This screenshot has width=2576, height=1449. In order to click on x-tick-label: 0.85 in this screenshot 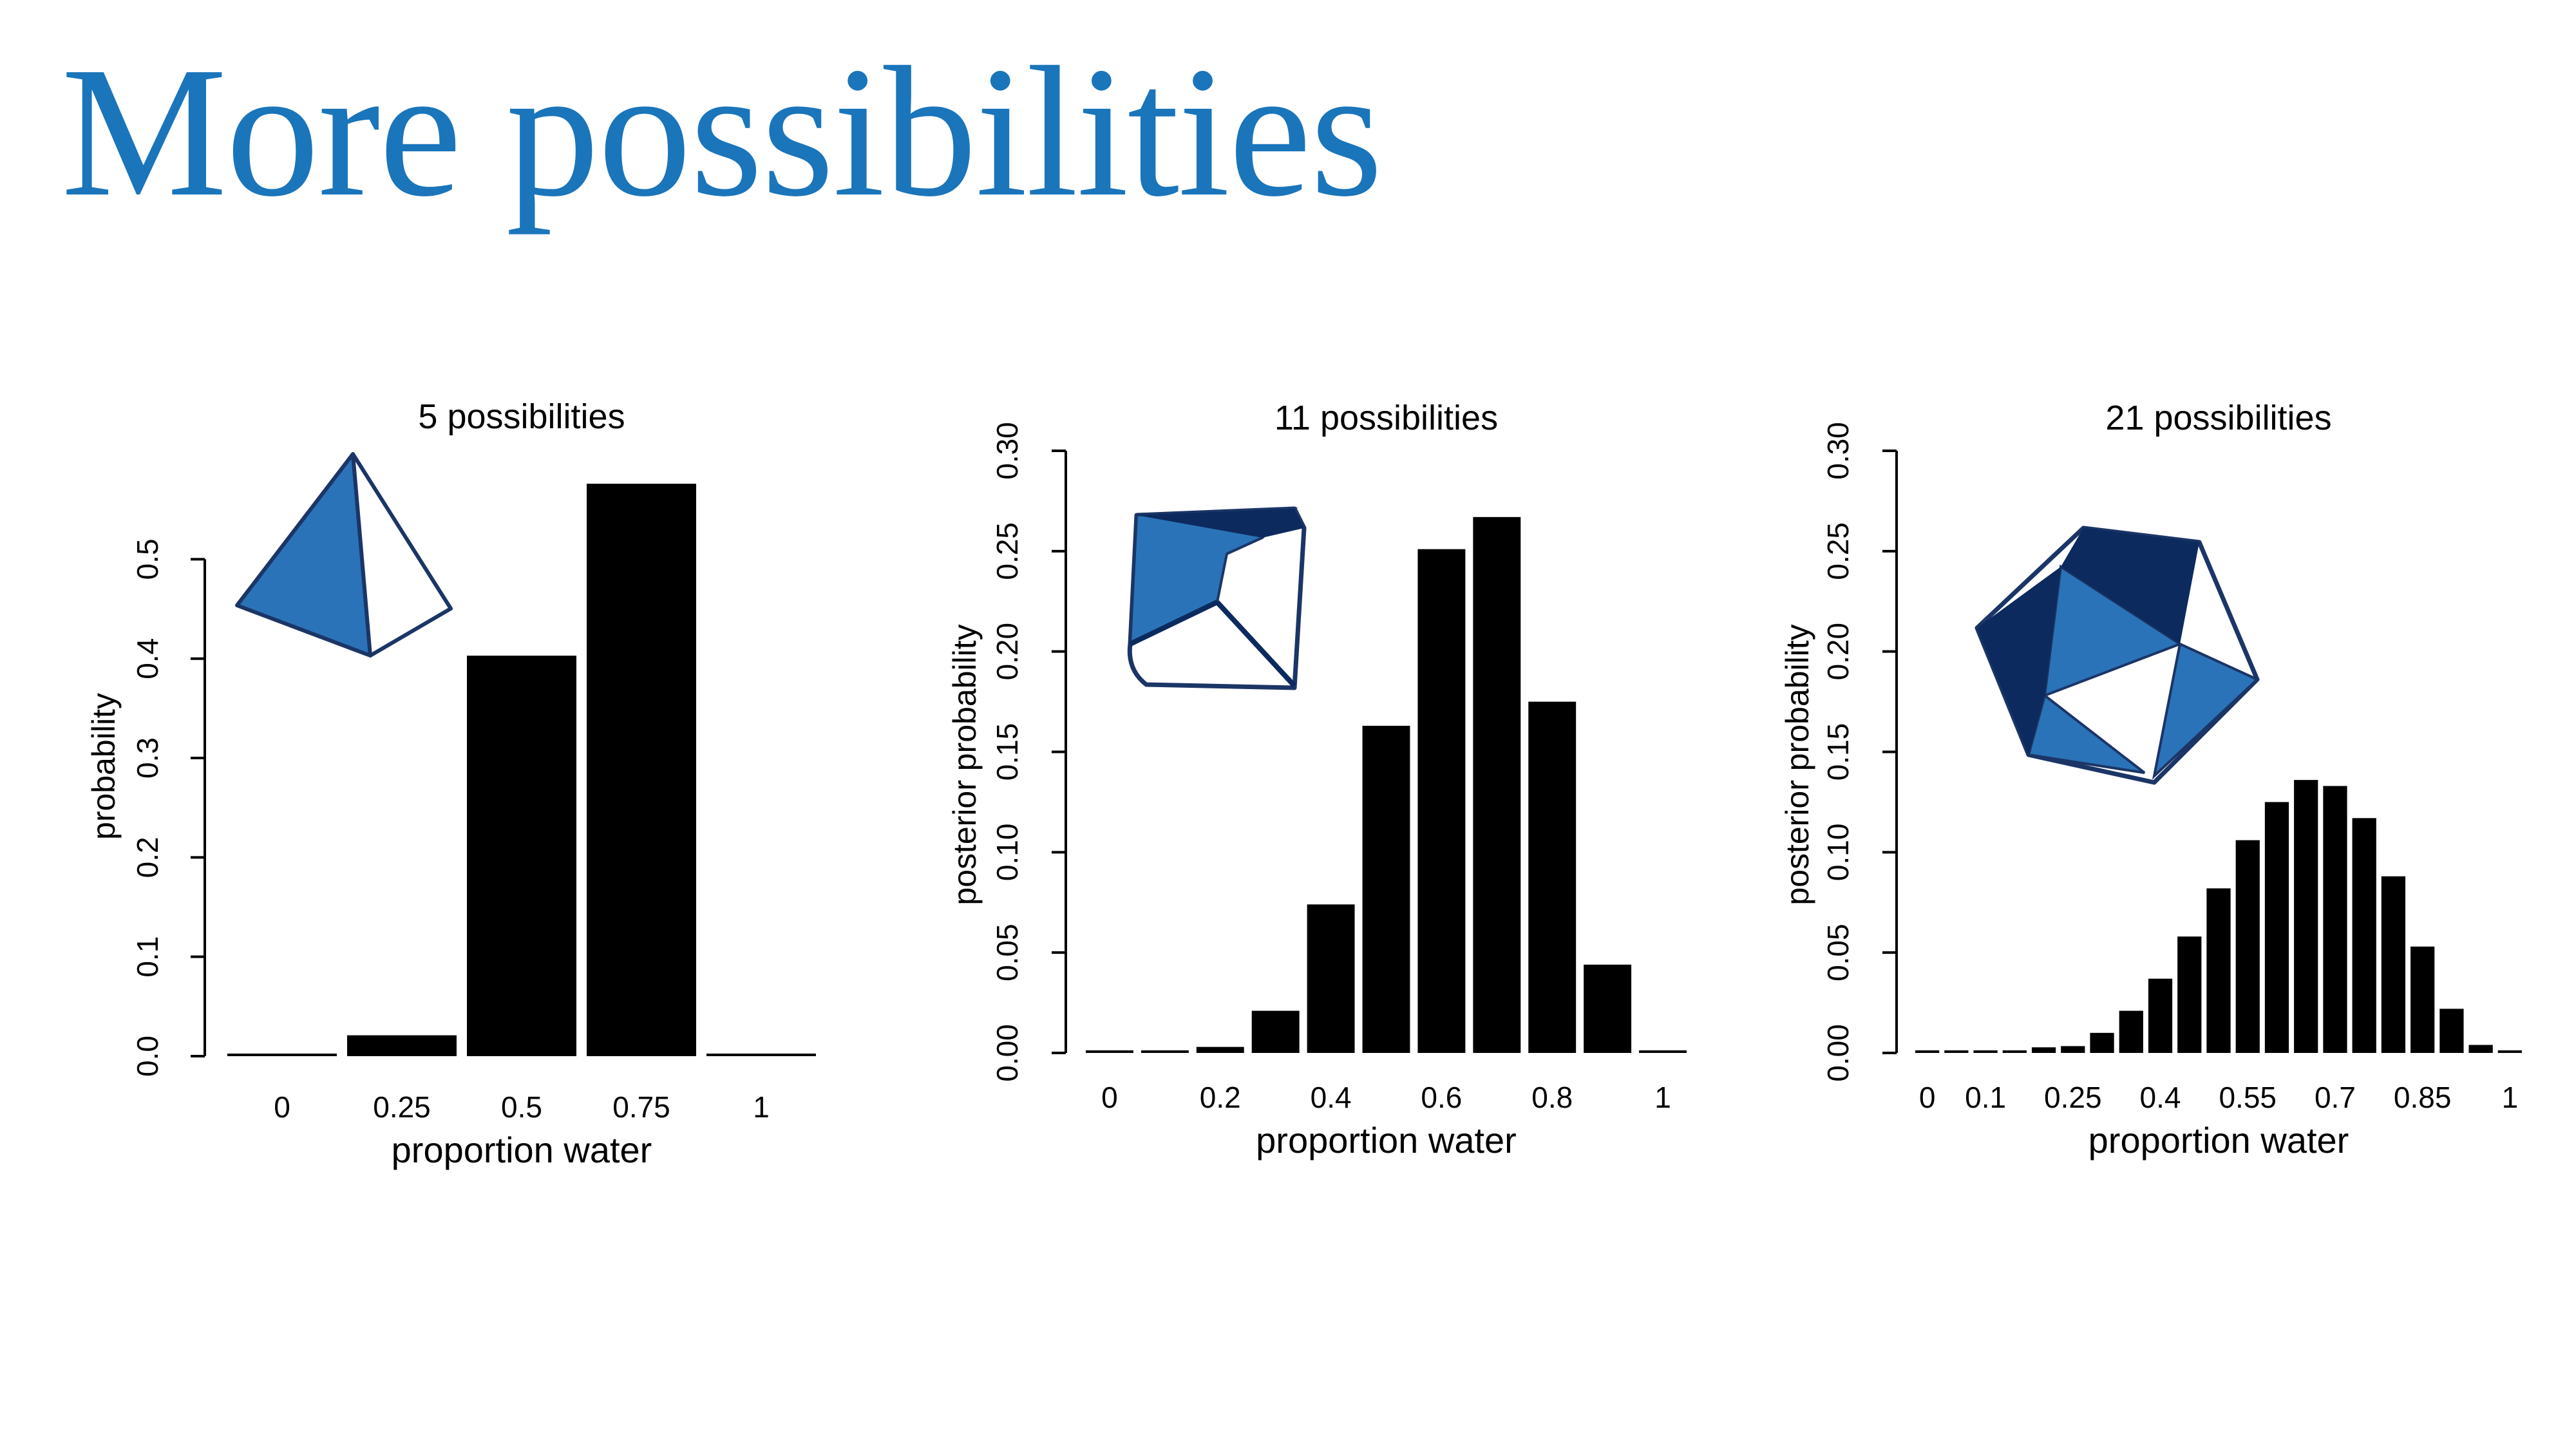, I will do `click(2423, 1097)`.